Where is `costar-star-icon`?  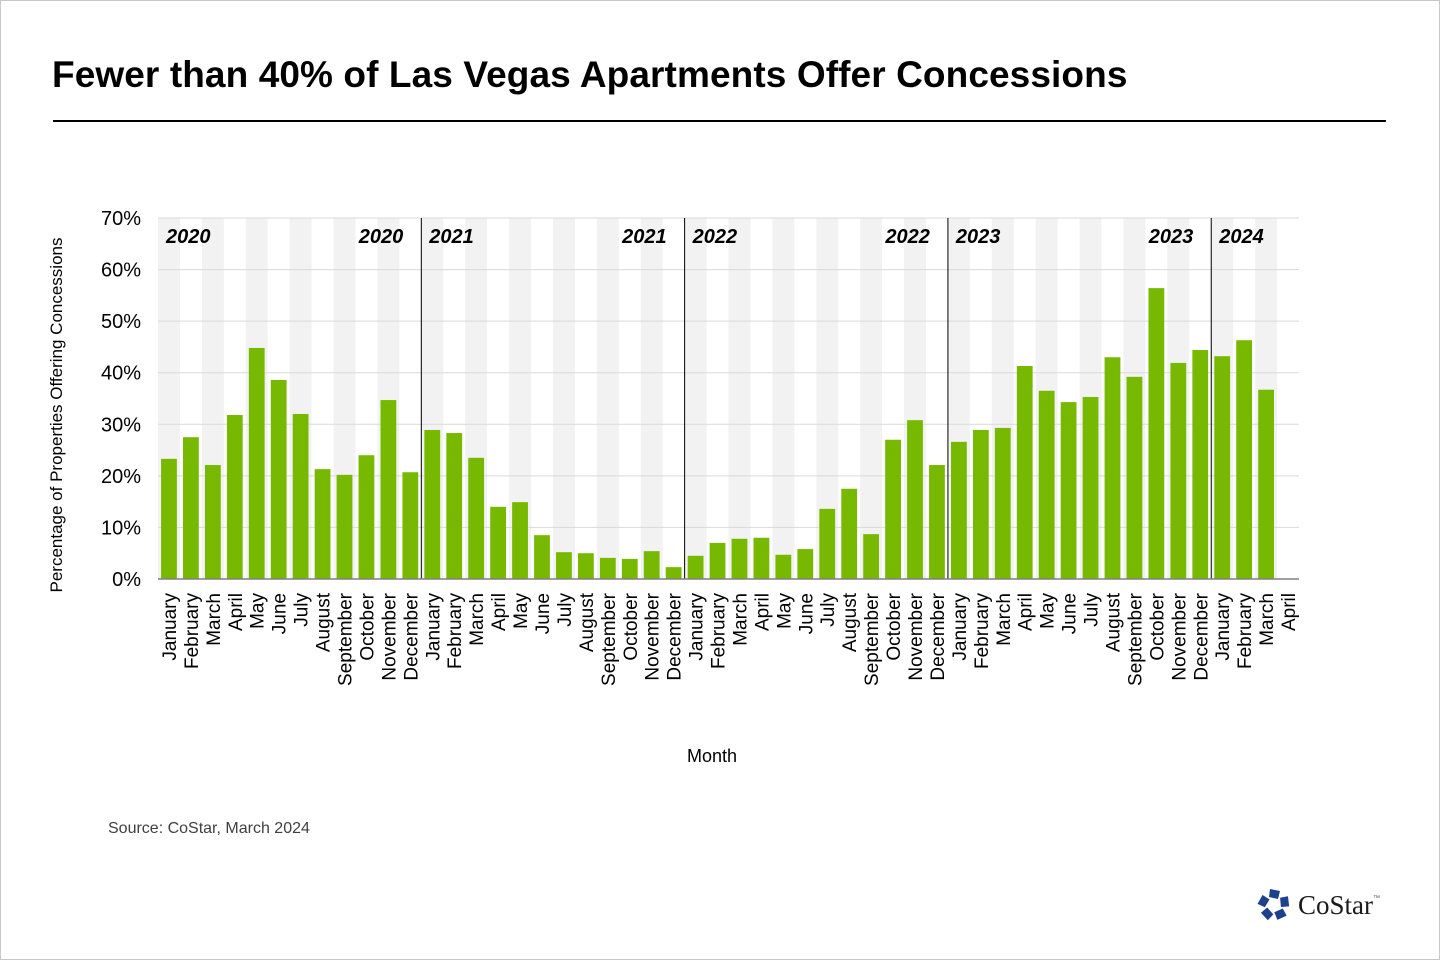 costar-star-icon is located at coordinates (1273, 905).